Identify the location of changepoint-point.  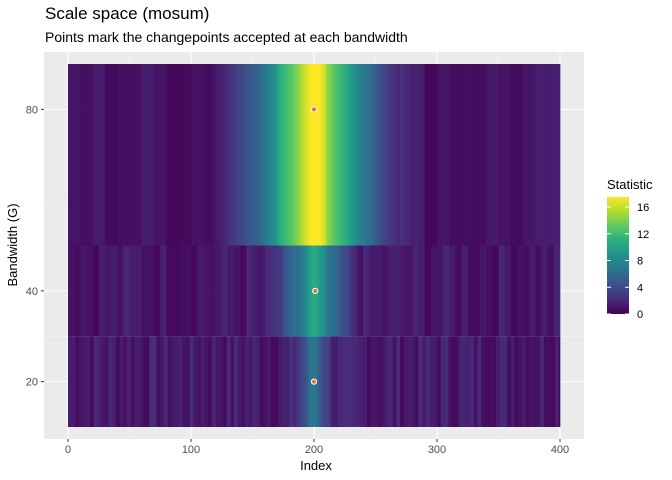
(314, 109).